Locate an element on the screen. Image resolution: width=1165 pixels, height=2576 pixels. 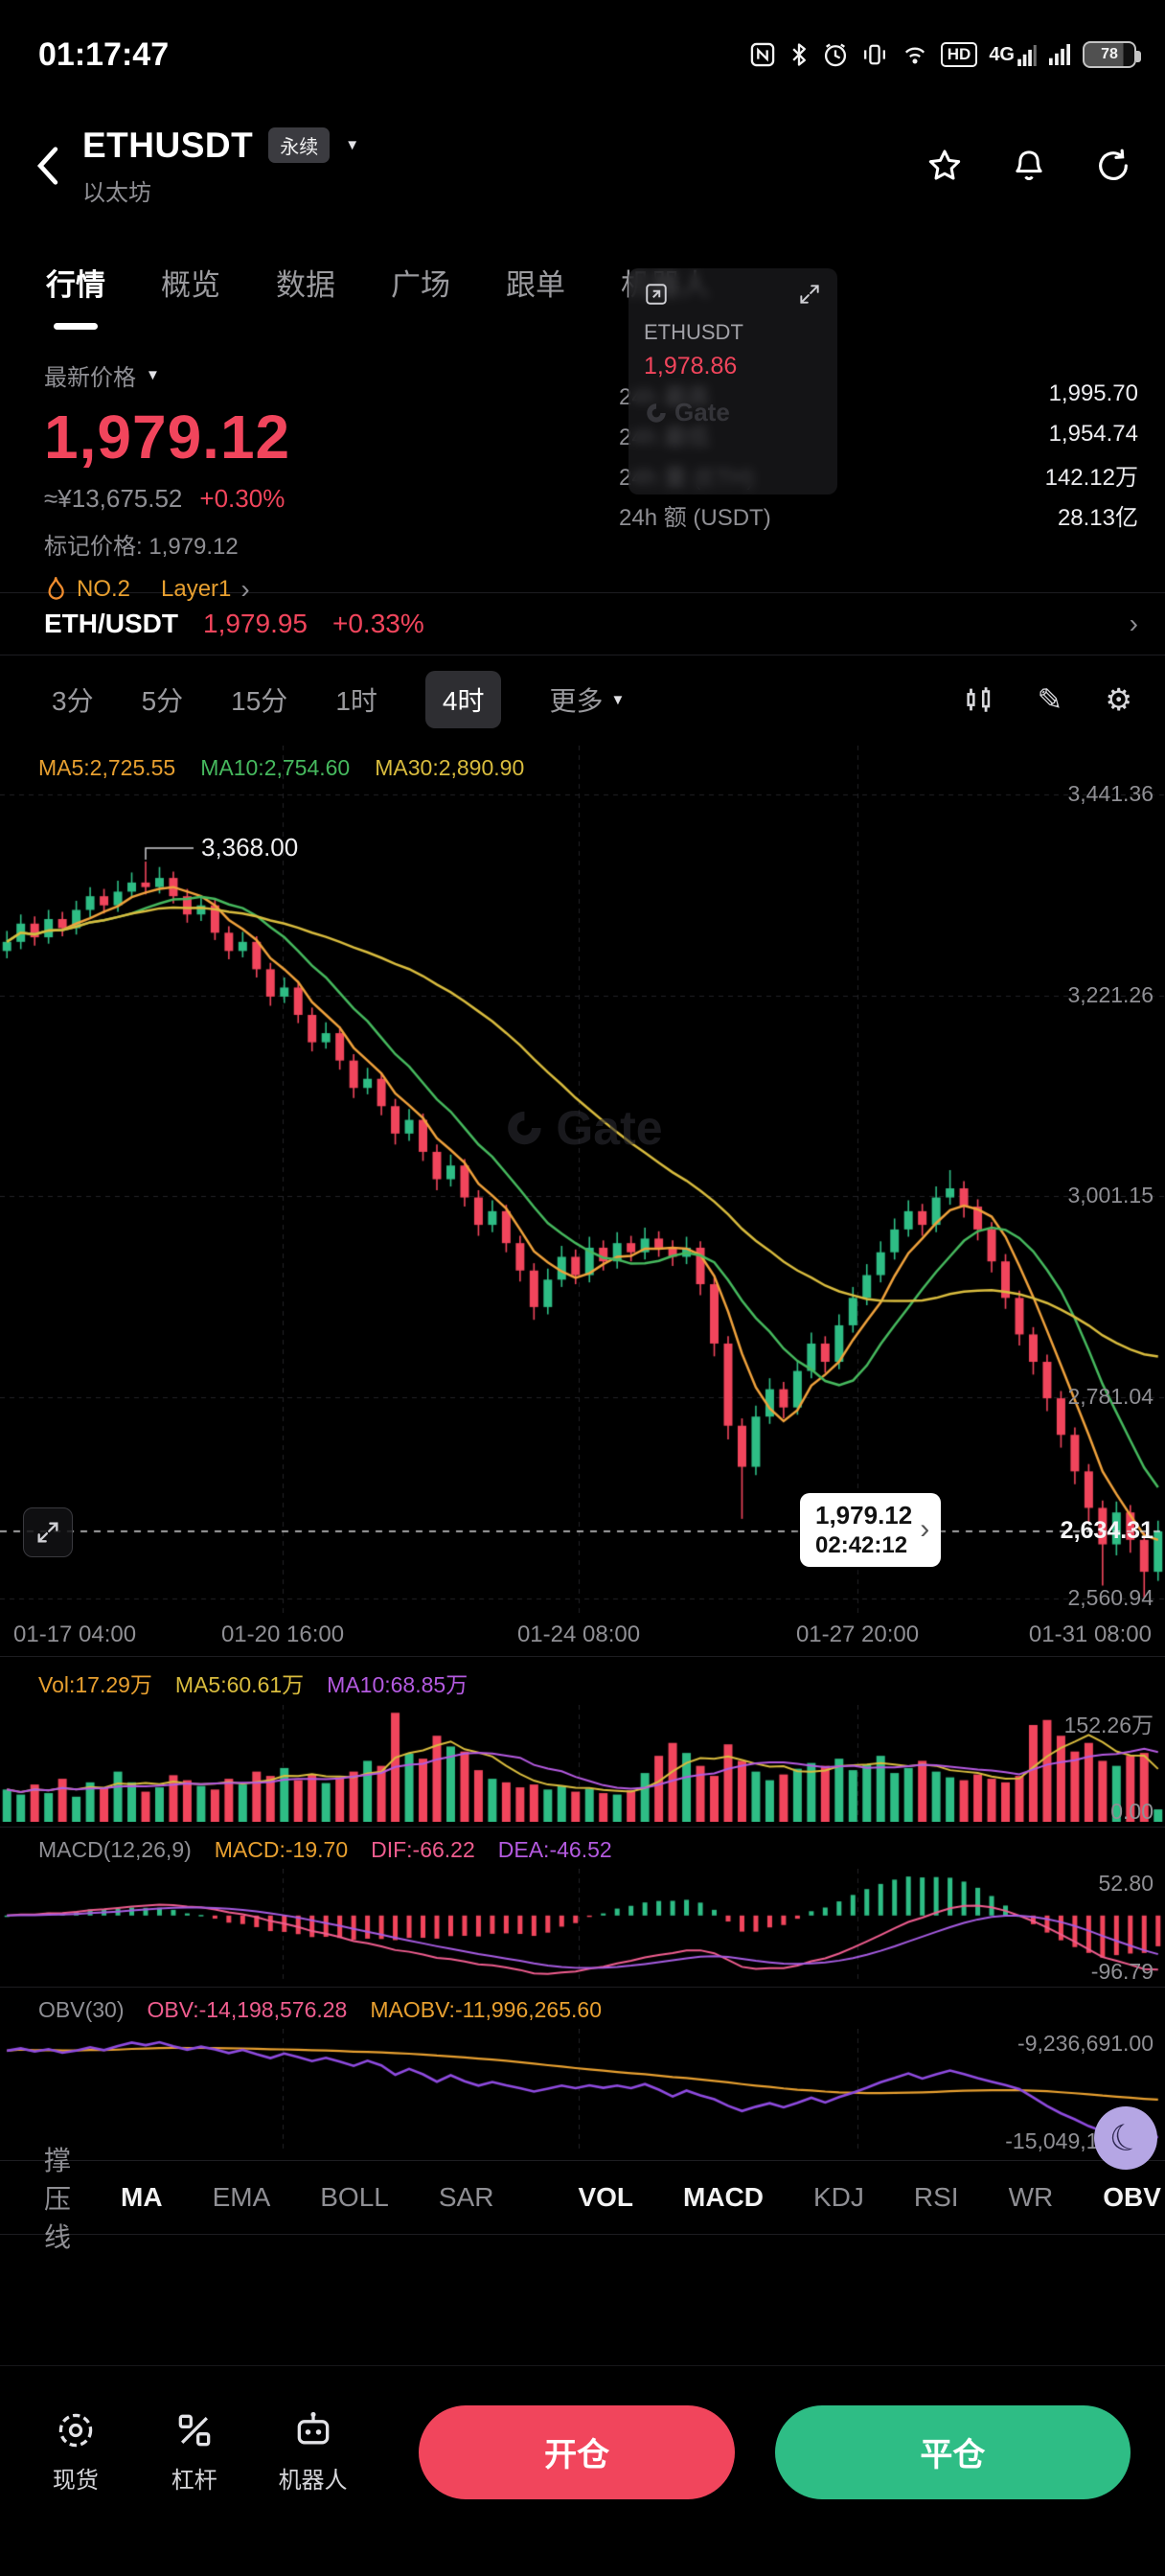
indicator-support-line: 撑压线 is located at coordinates (58, 2199).